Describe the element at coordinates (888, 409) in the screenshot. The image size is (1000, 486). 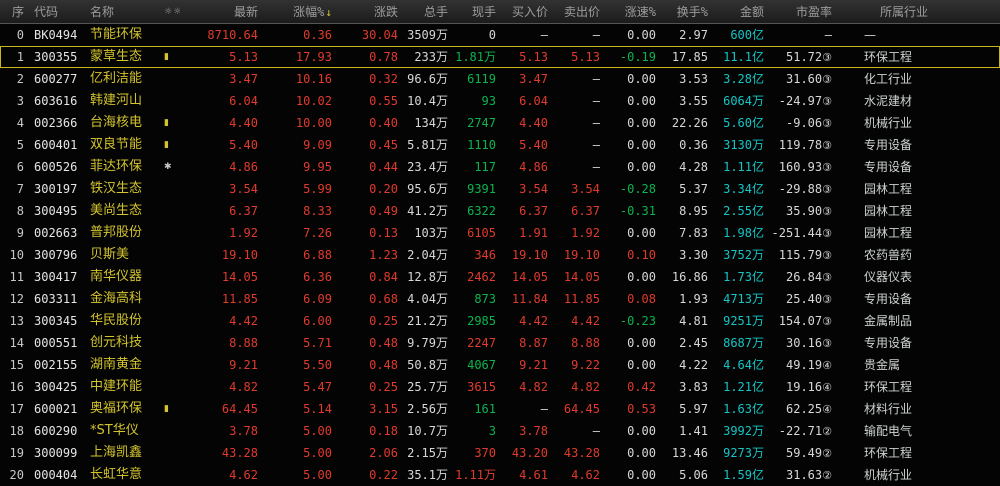
I see `cell-industry: 材料行业` at that location.